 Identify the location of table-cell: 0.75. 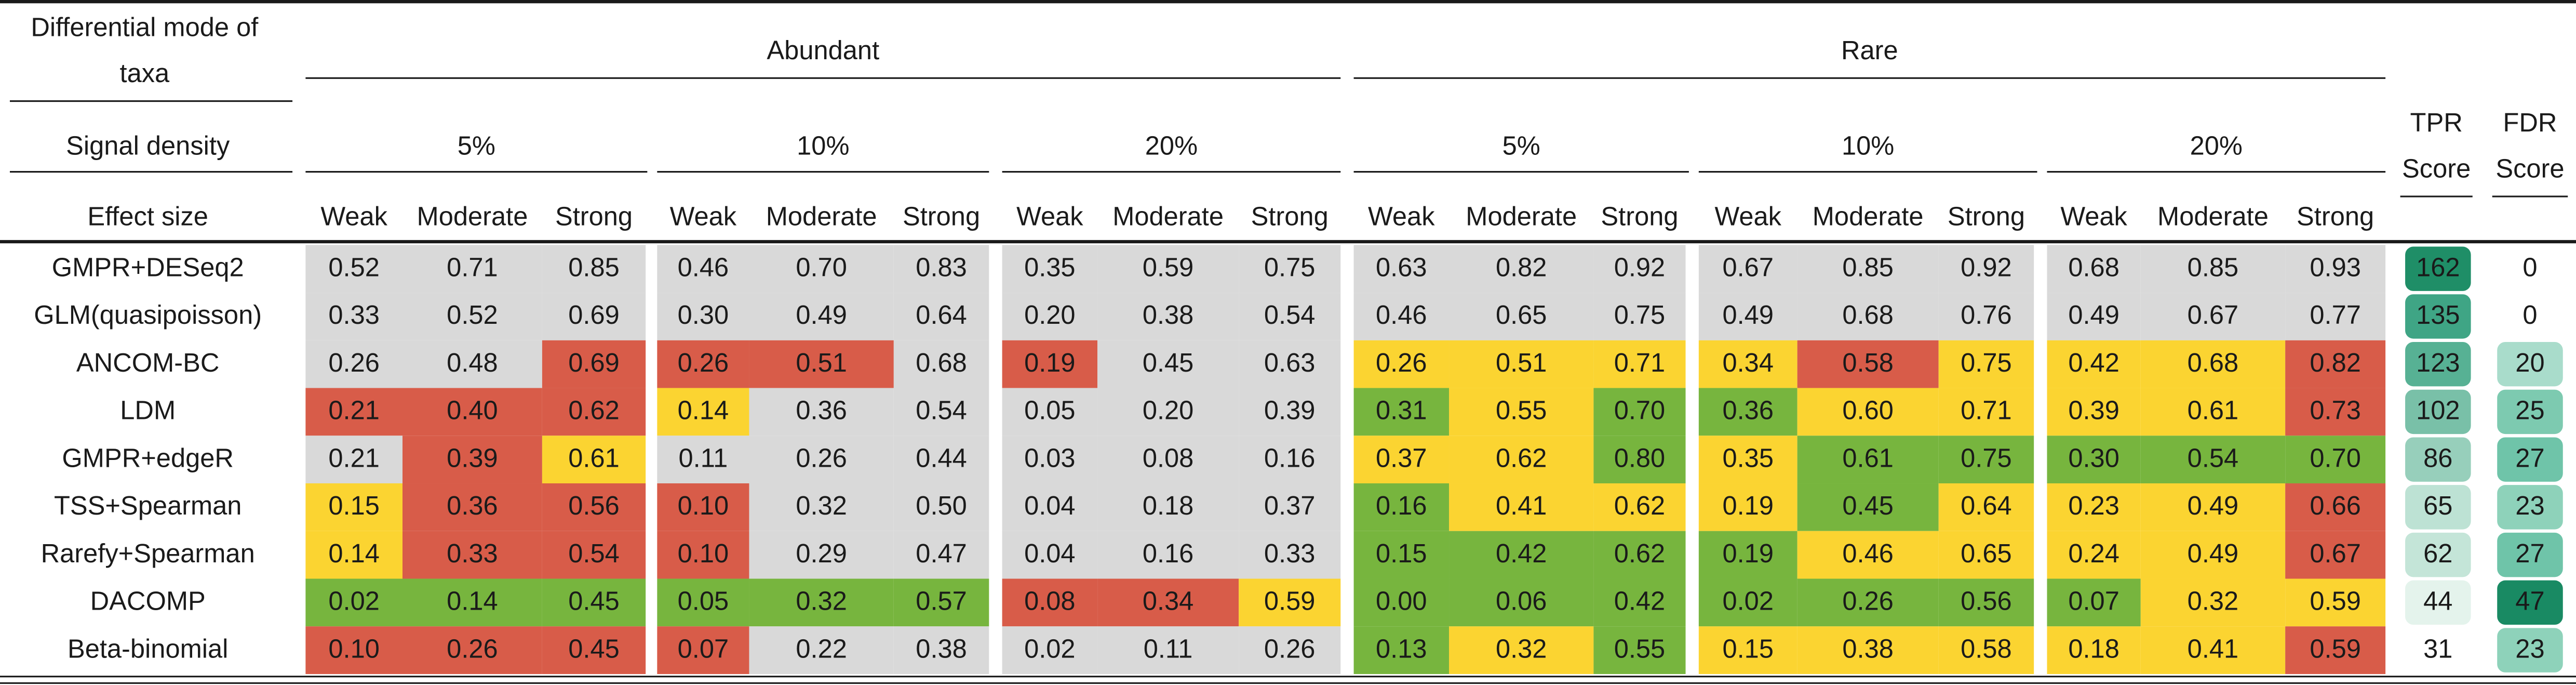
(1986, 364).